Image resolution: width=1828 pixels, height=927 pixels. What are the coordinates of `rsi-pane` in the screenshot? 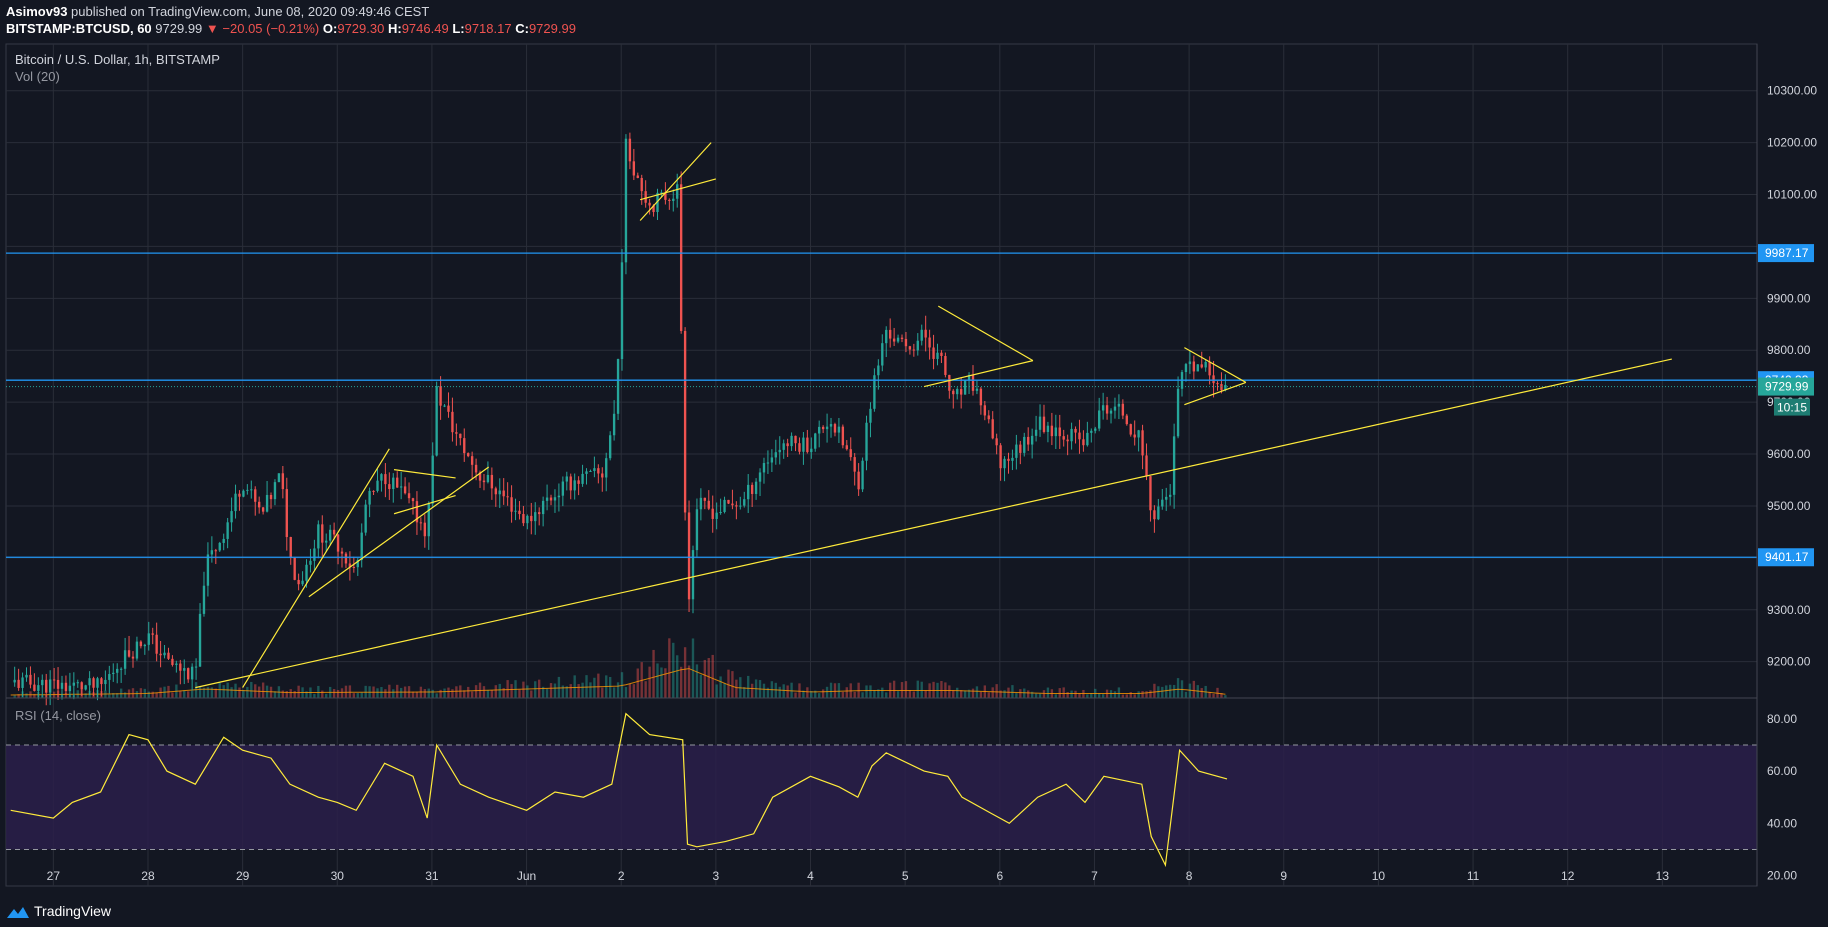 It's located at (881, 797).